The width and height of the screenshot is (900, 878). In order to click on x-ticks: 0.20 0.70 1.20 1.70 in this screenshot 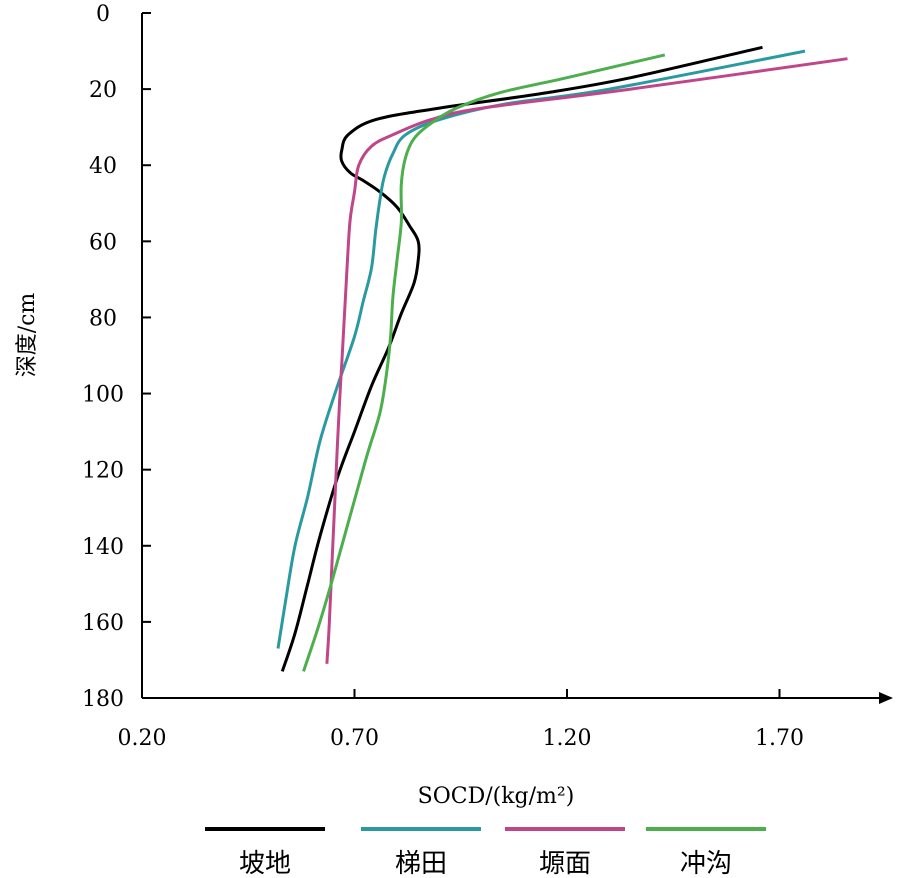, I will do `click(461, 720)`.